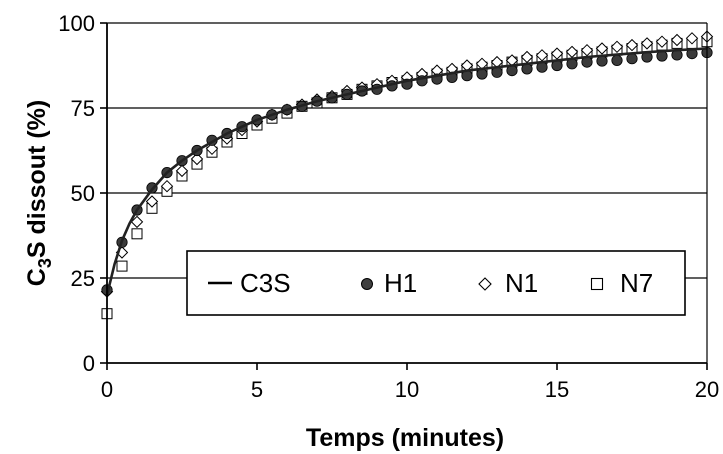 The width and height of the screenshot is (723, 454). What do you see at coordinates (407, 389) in the screenshot?
I see `x-tick-label: 10` at bounding box center [407, 389].